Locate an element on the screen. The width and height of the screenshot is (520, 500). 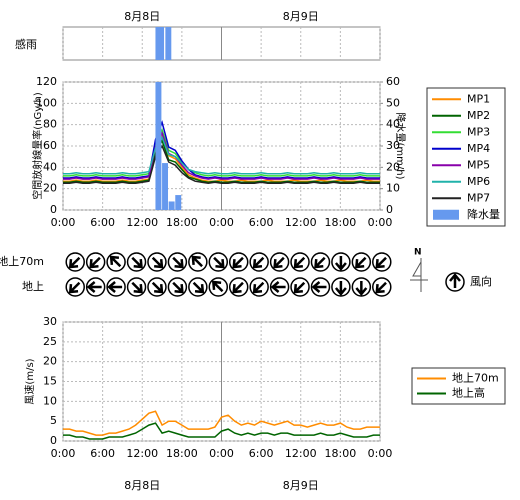
legend-label: 降水量 is located at coordinates (483, 214).